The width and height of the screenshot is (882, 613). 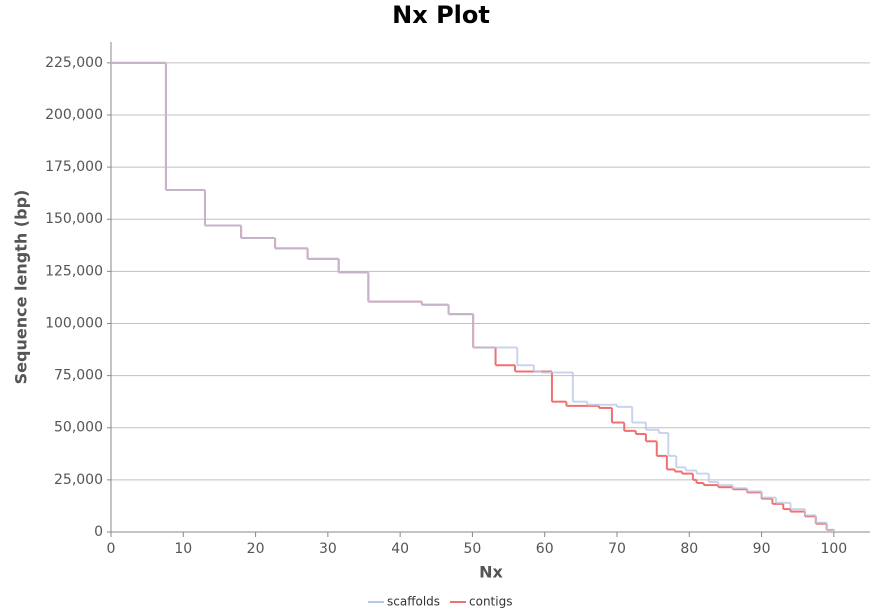 I want to click on y-tick-label: 25,000, so click(x=78, y=480).